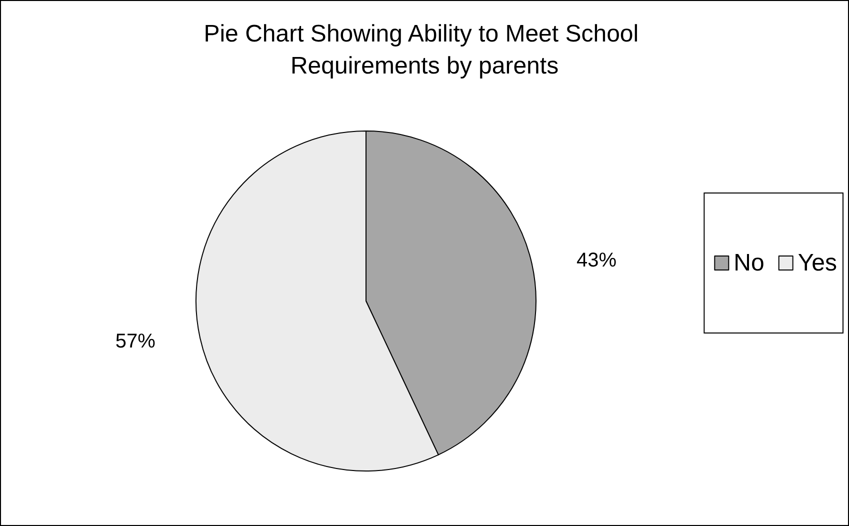 The height and width of the screenshot is (526, 849). I want to click on chart-title: Pie Chart Showing Ability to Meet School Requirements by parents, so click(425, 50).